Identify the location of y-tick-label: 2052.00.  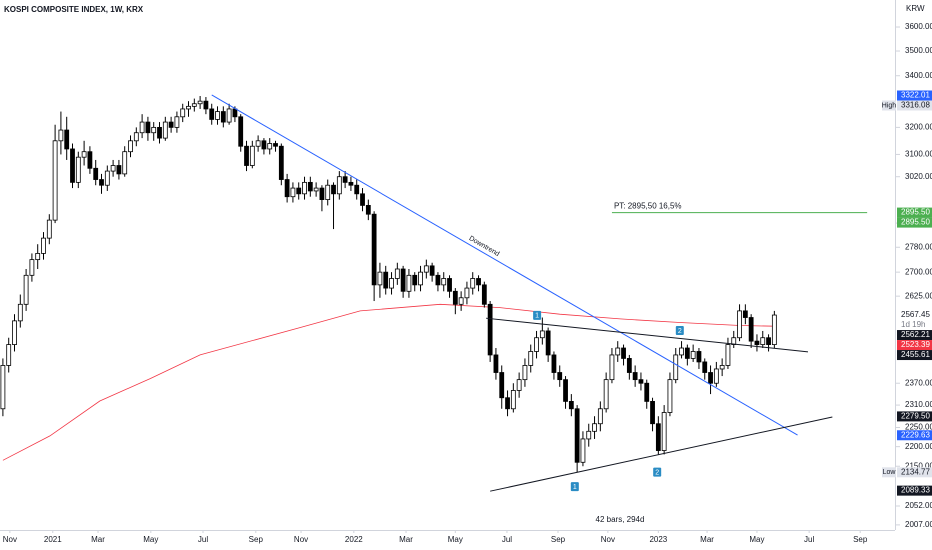
(918, 505).